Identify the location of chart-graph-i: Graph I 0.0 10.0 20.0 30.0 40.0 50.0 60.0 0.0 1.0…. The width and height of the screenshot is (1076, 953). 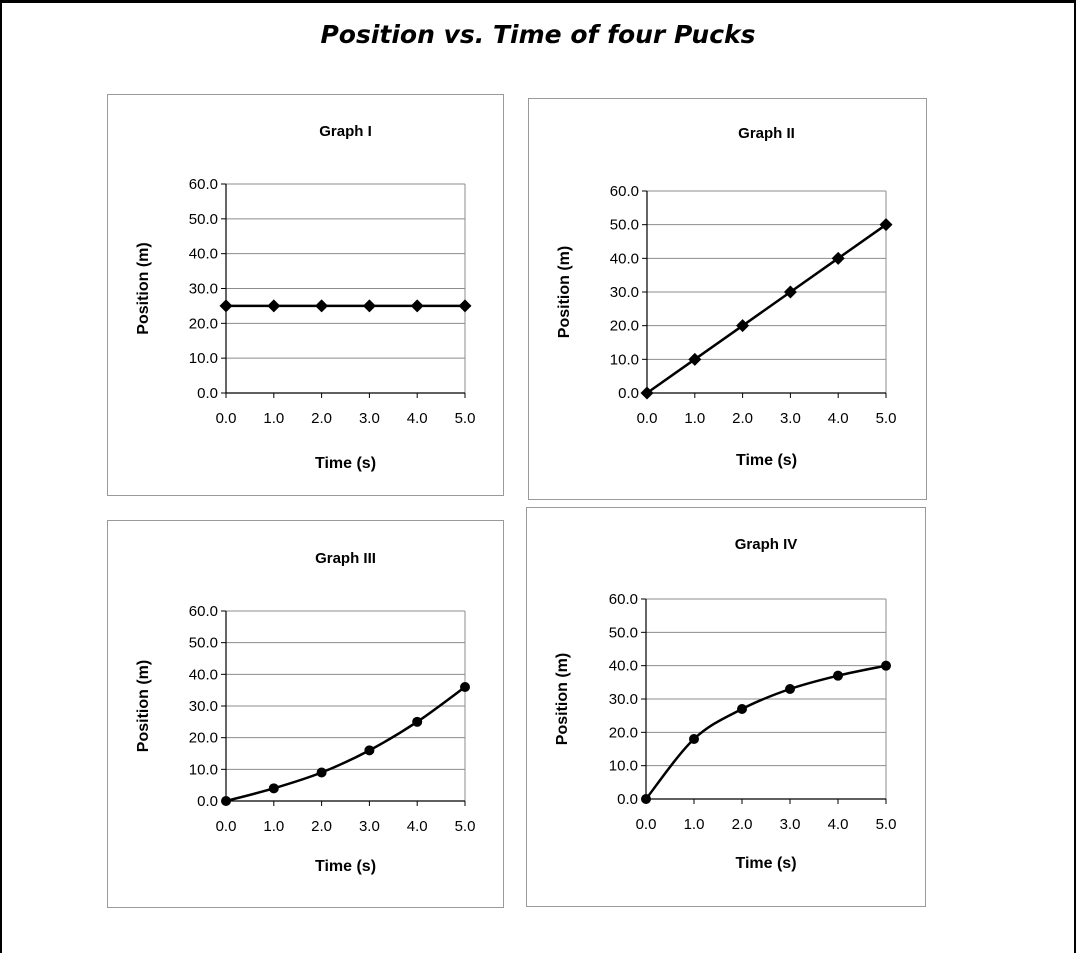
(305, 297).